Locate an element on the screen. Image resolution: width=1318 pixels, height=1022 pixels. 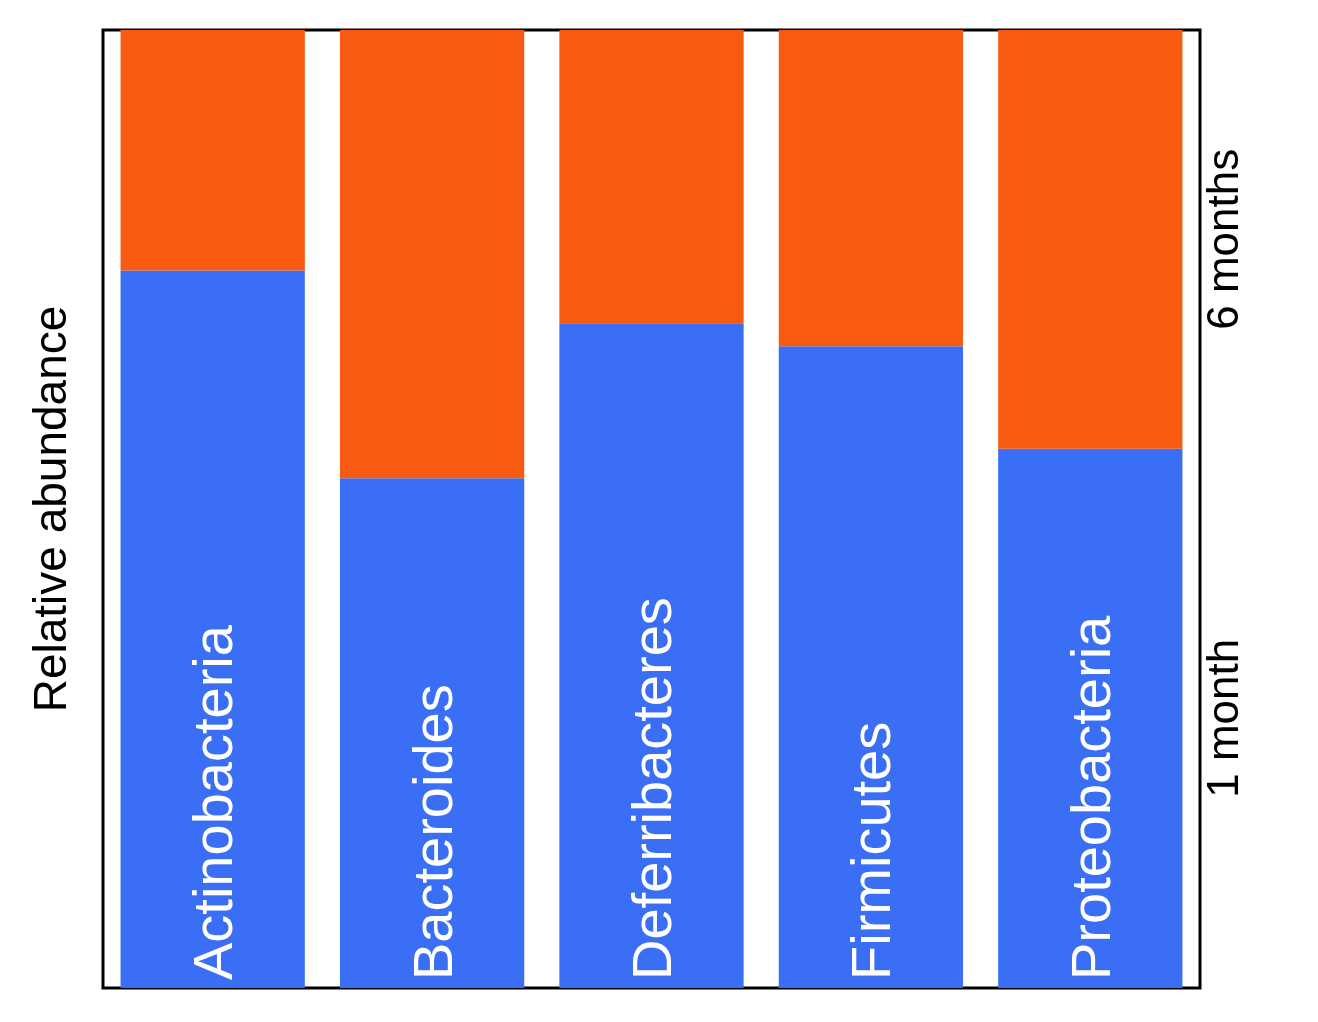
text: 6 months is located at coordinates (1222, 239).